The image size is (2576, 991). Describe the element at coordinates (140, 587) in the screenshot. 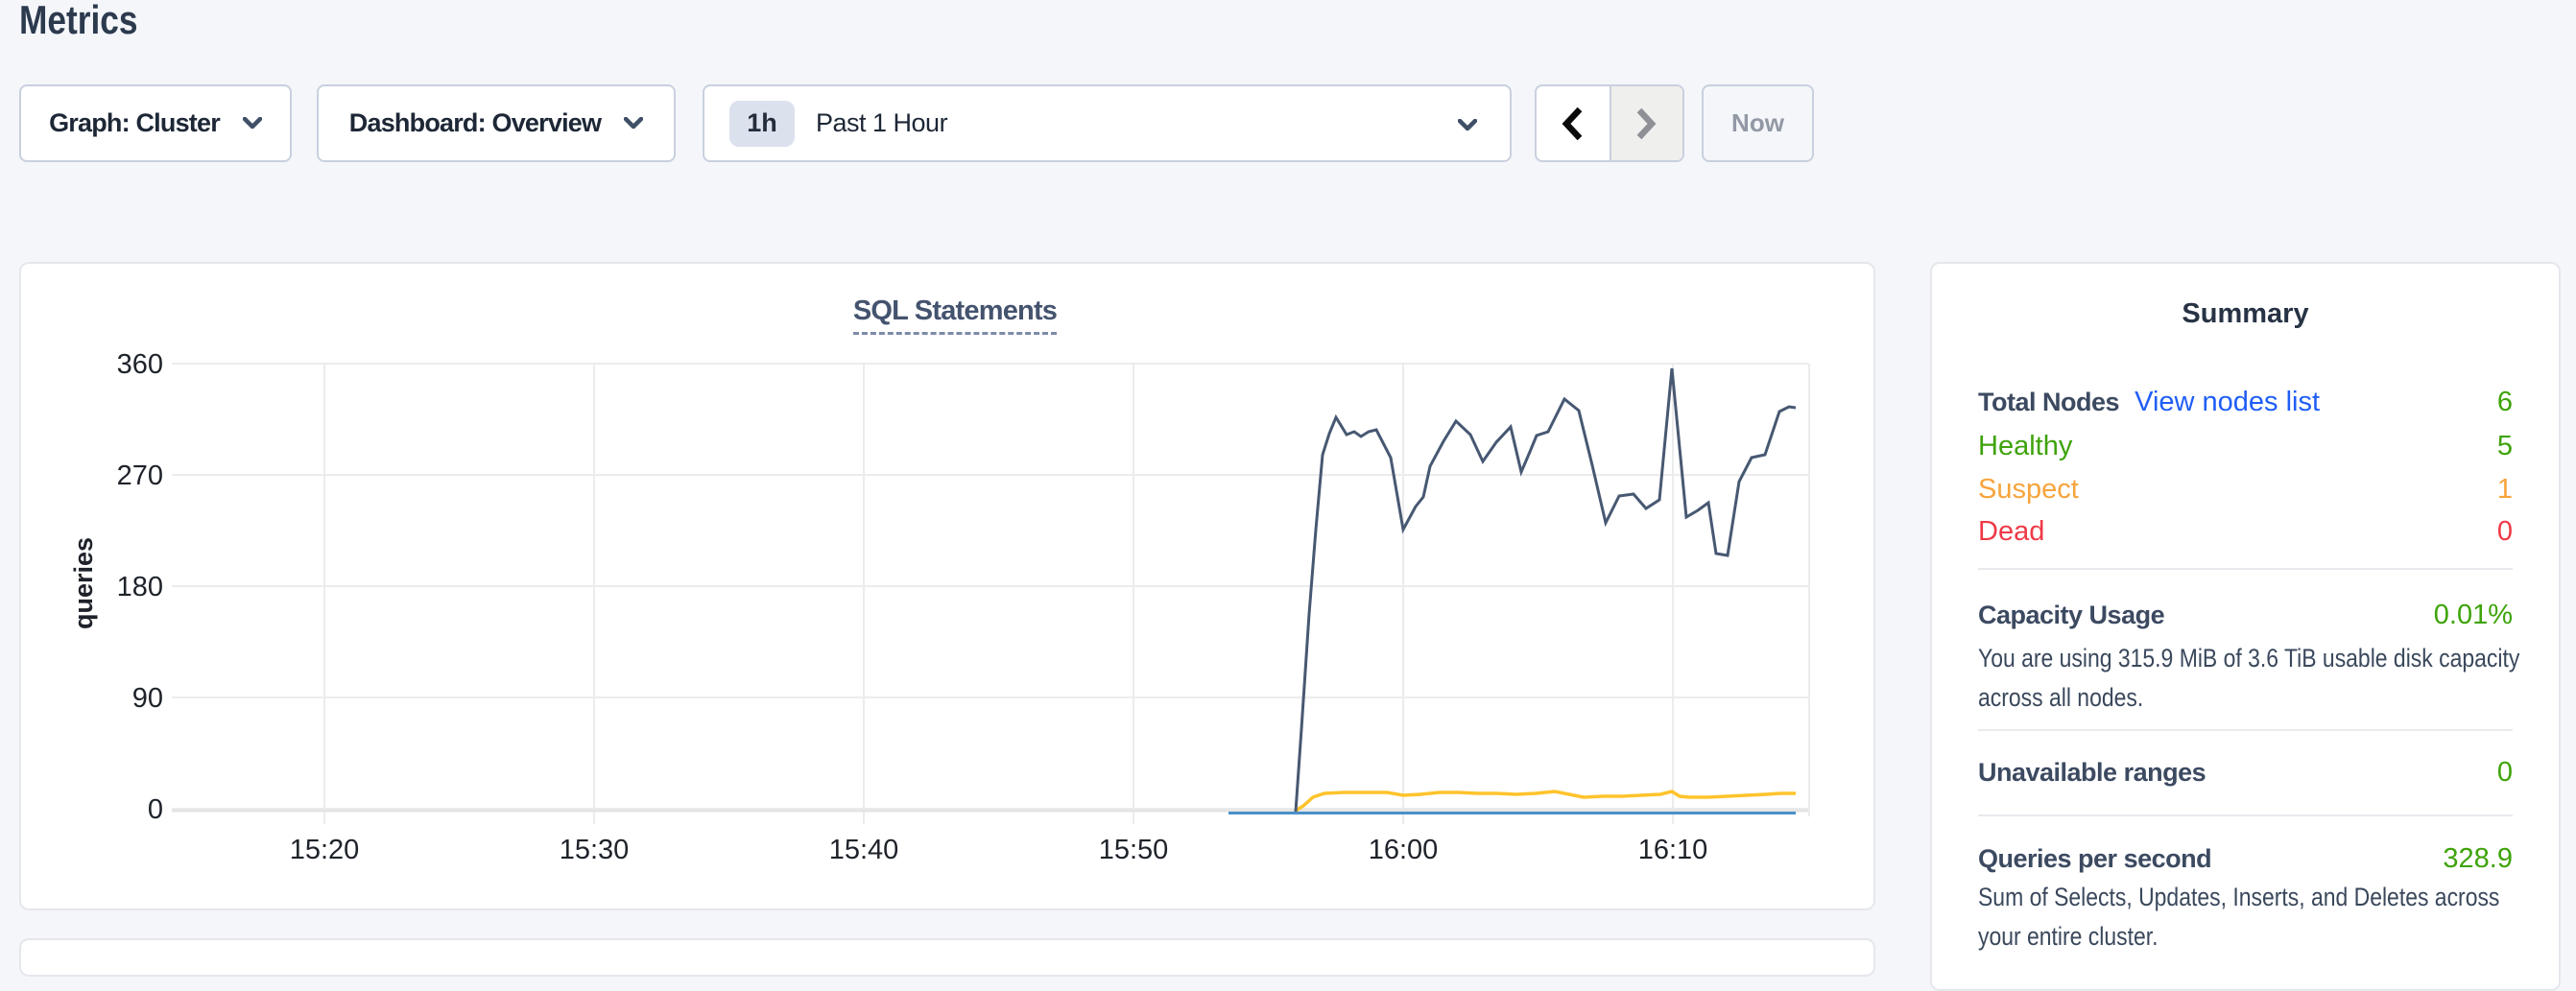

I see `svg-text: 180` at that location.